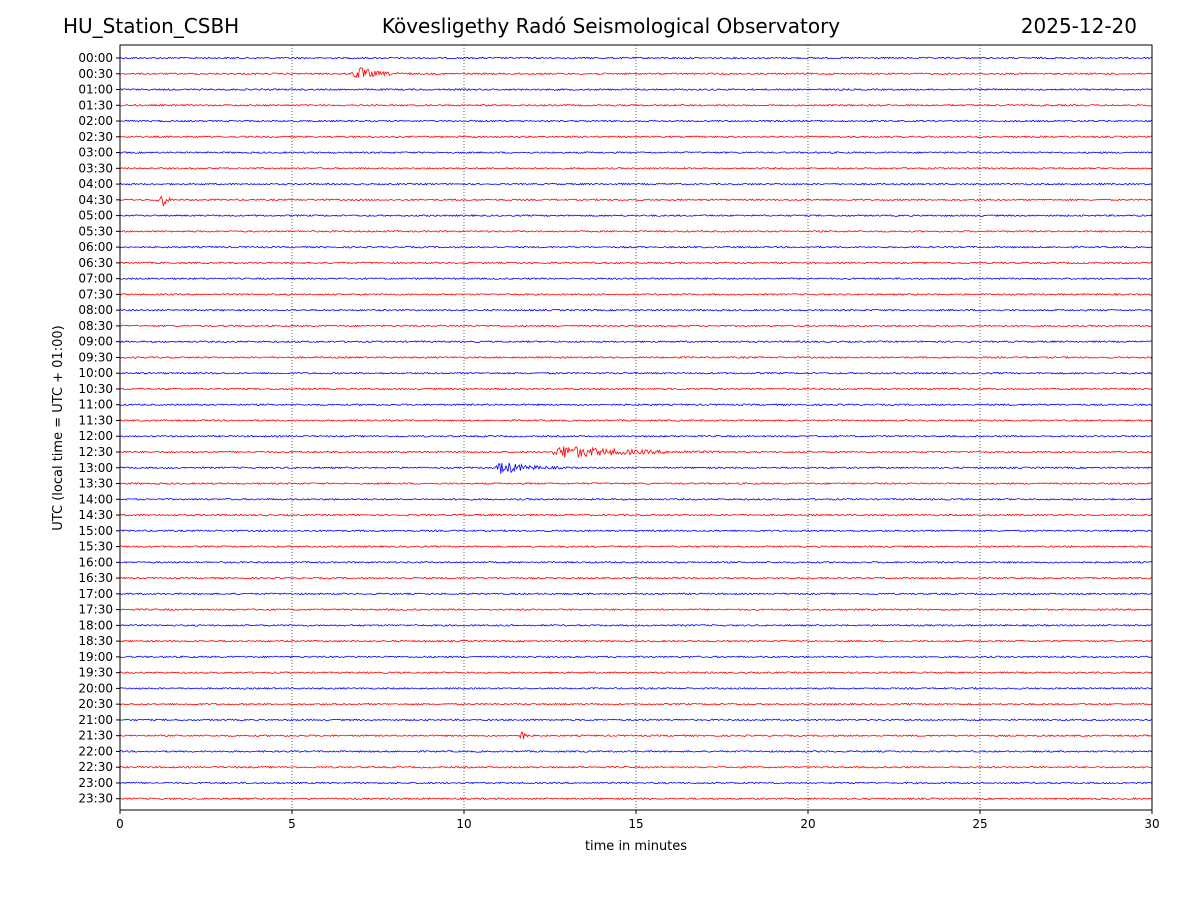  What do you see at coordinates (95, 279) in the screenshot?
I see `y-tick-label-0700: 07:00` at bounding box center [95, 279].